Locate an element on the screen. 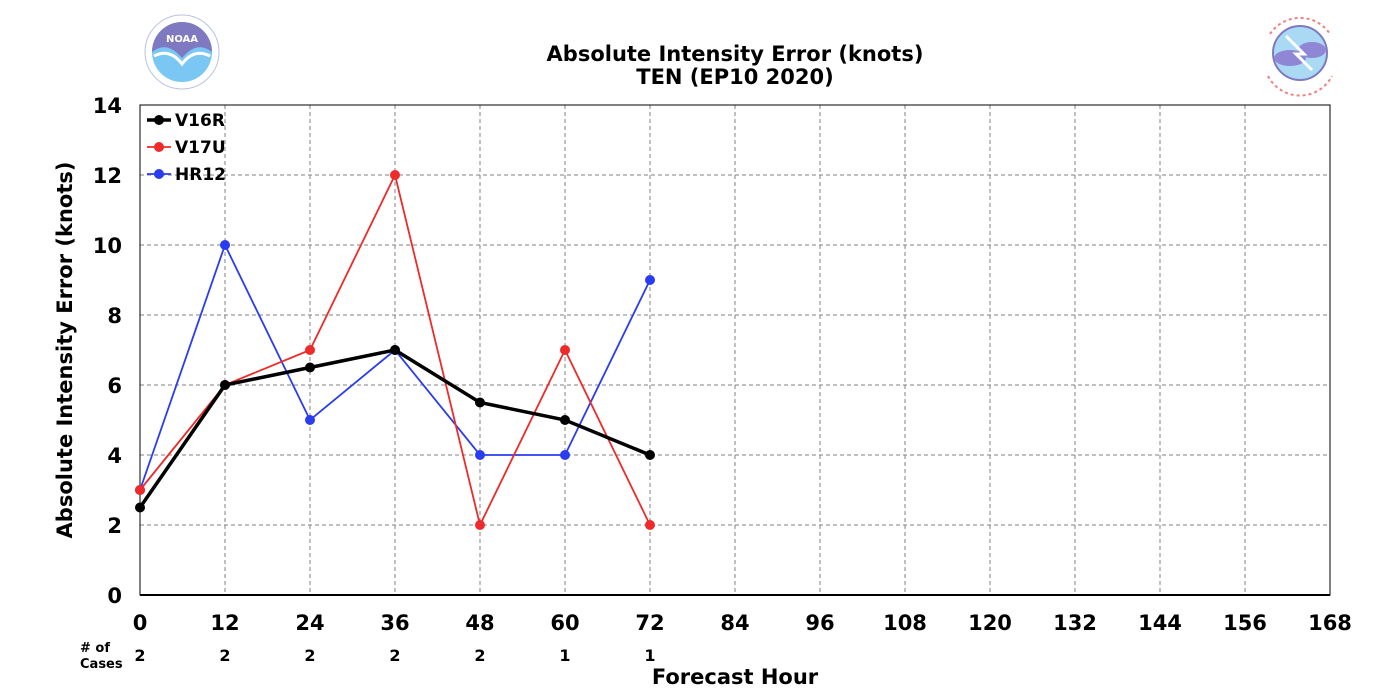 This screenshot has height=700, width=1400. y-tick-label: 4 is located at coordinates (114, 456).